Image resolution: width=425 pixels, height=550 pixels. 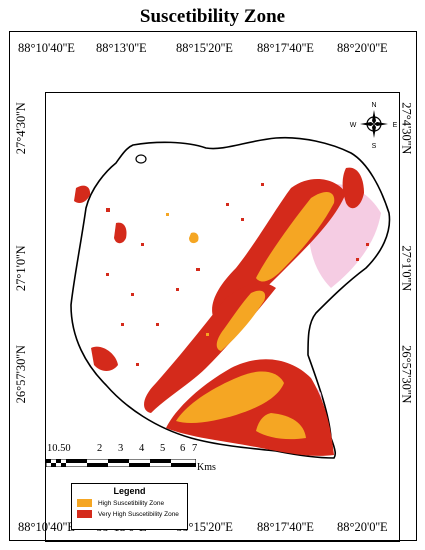 What do you see at coordinates (204, 527) in the screenshot?
I see `bottom-tick-3: 88°15'20''E` at bounding box center [204, 527].